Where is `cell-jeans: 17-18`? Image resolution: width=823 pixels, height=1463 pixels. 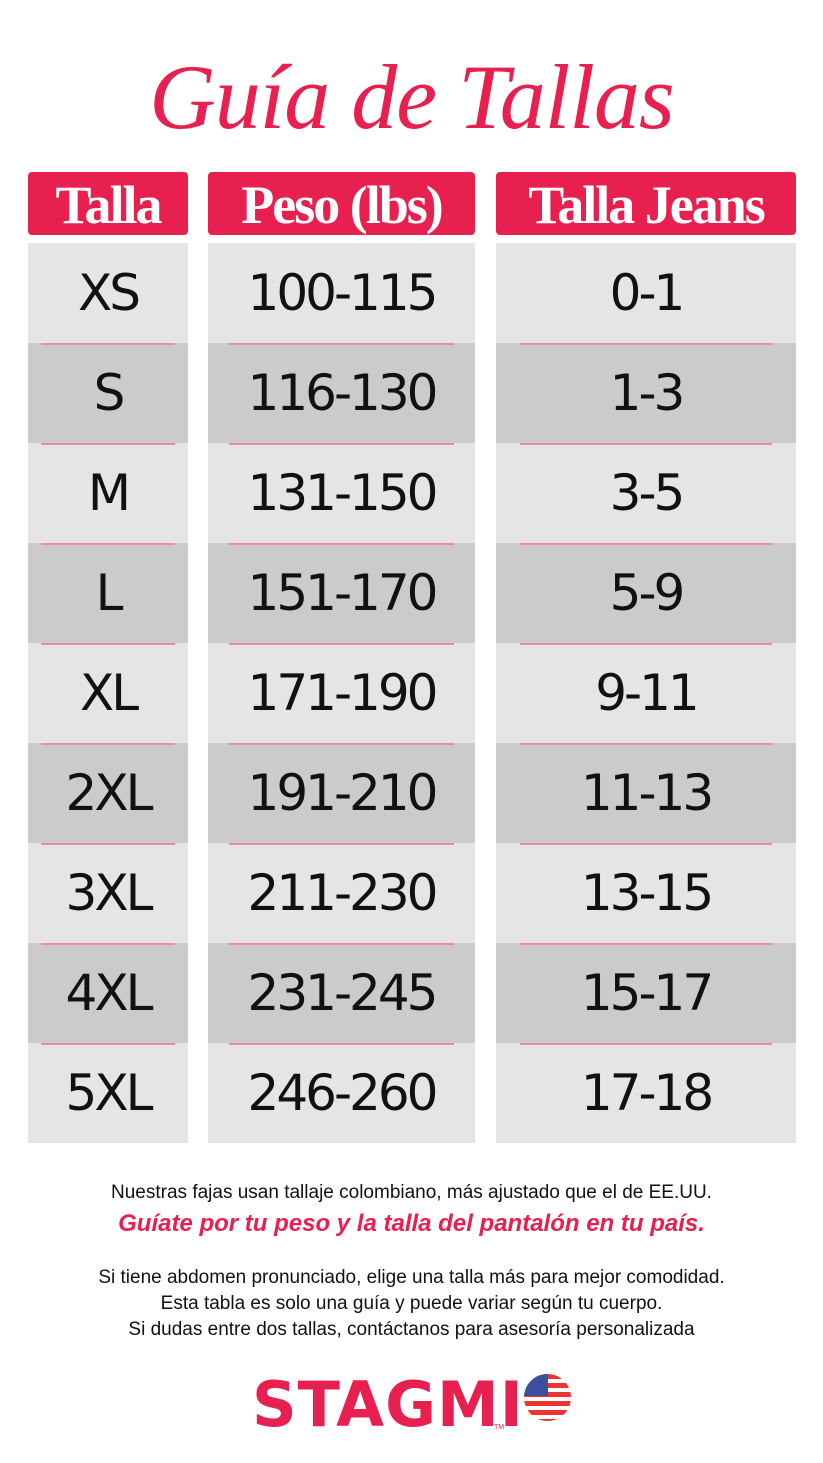
cell-jeans: 17-18 is located at coordinates (646, 1093).